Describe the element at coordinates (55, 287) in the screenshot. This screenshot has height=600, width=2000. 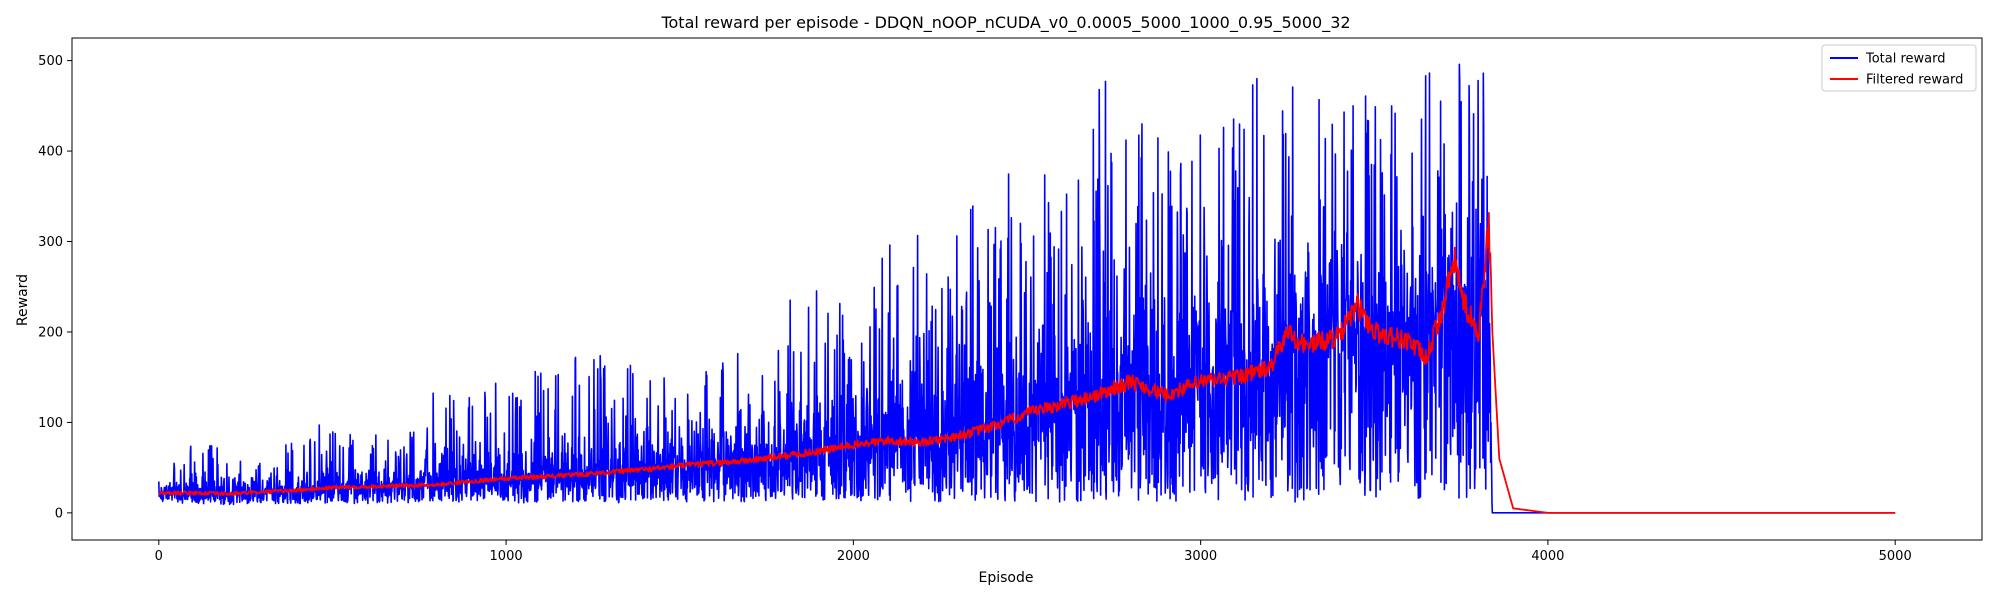
I see `y-axis-ticks: 0 100 200 300 400 500` at that location.